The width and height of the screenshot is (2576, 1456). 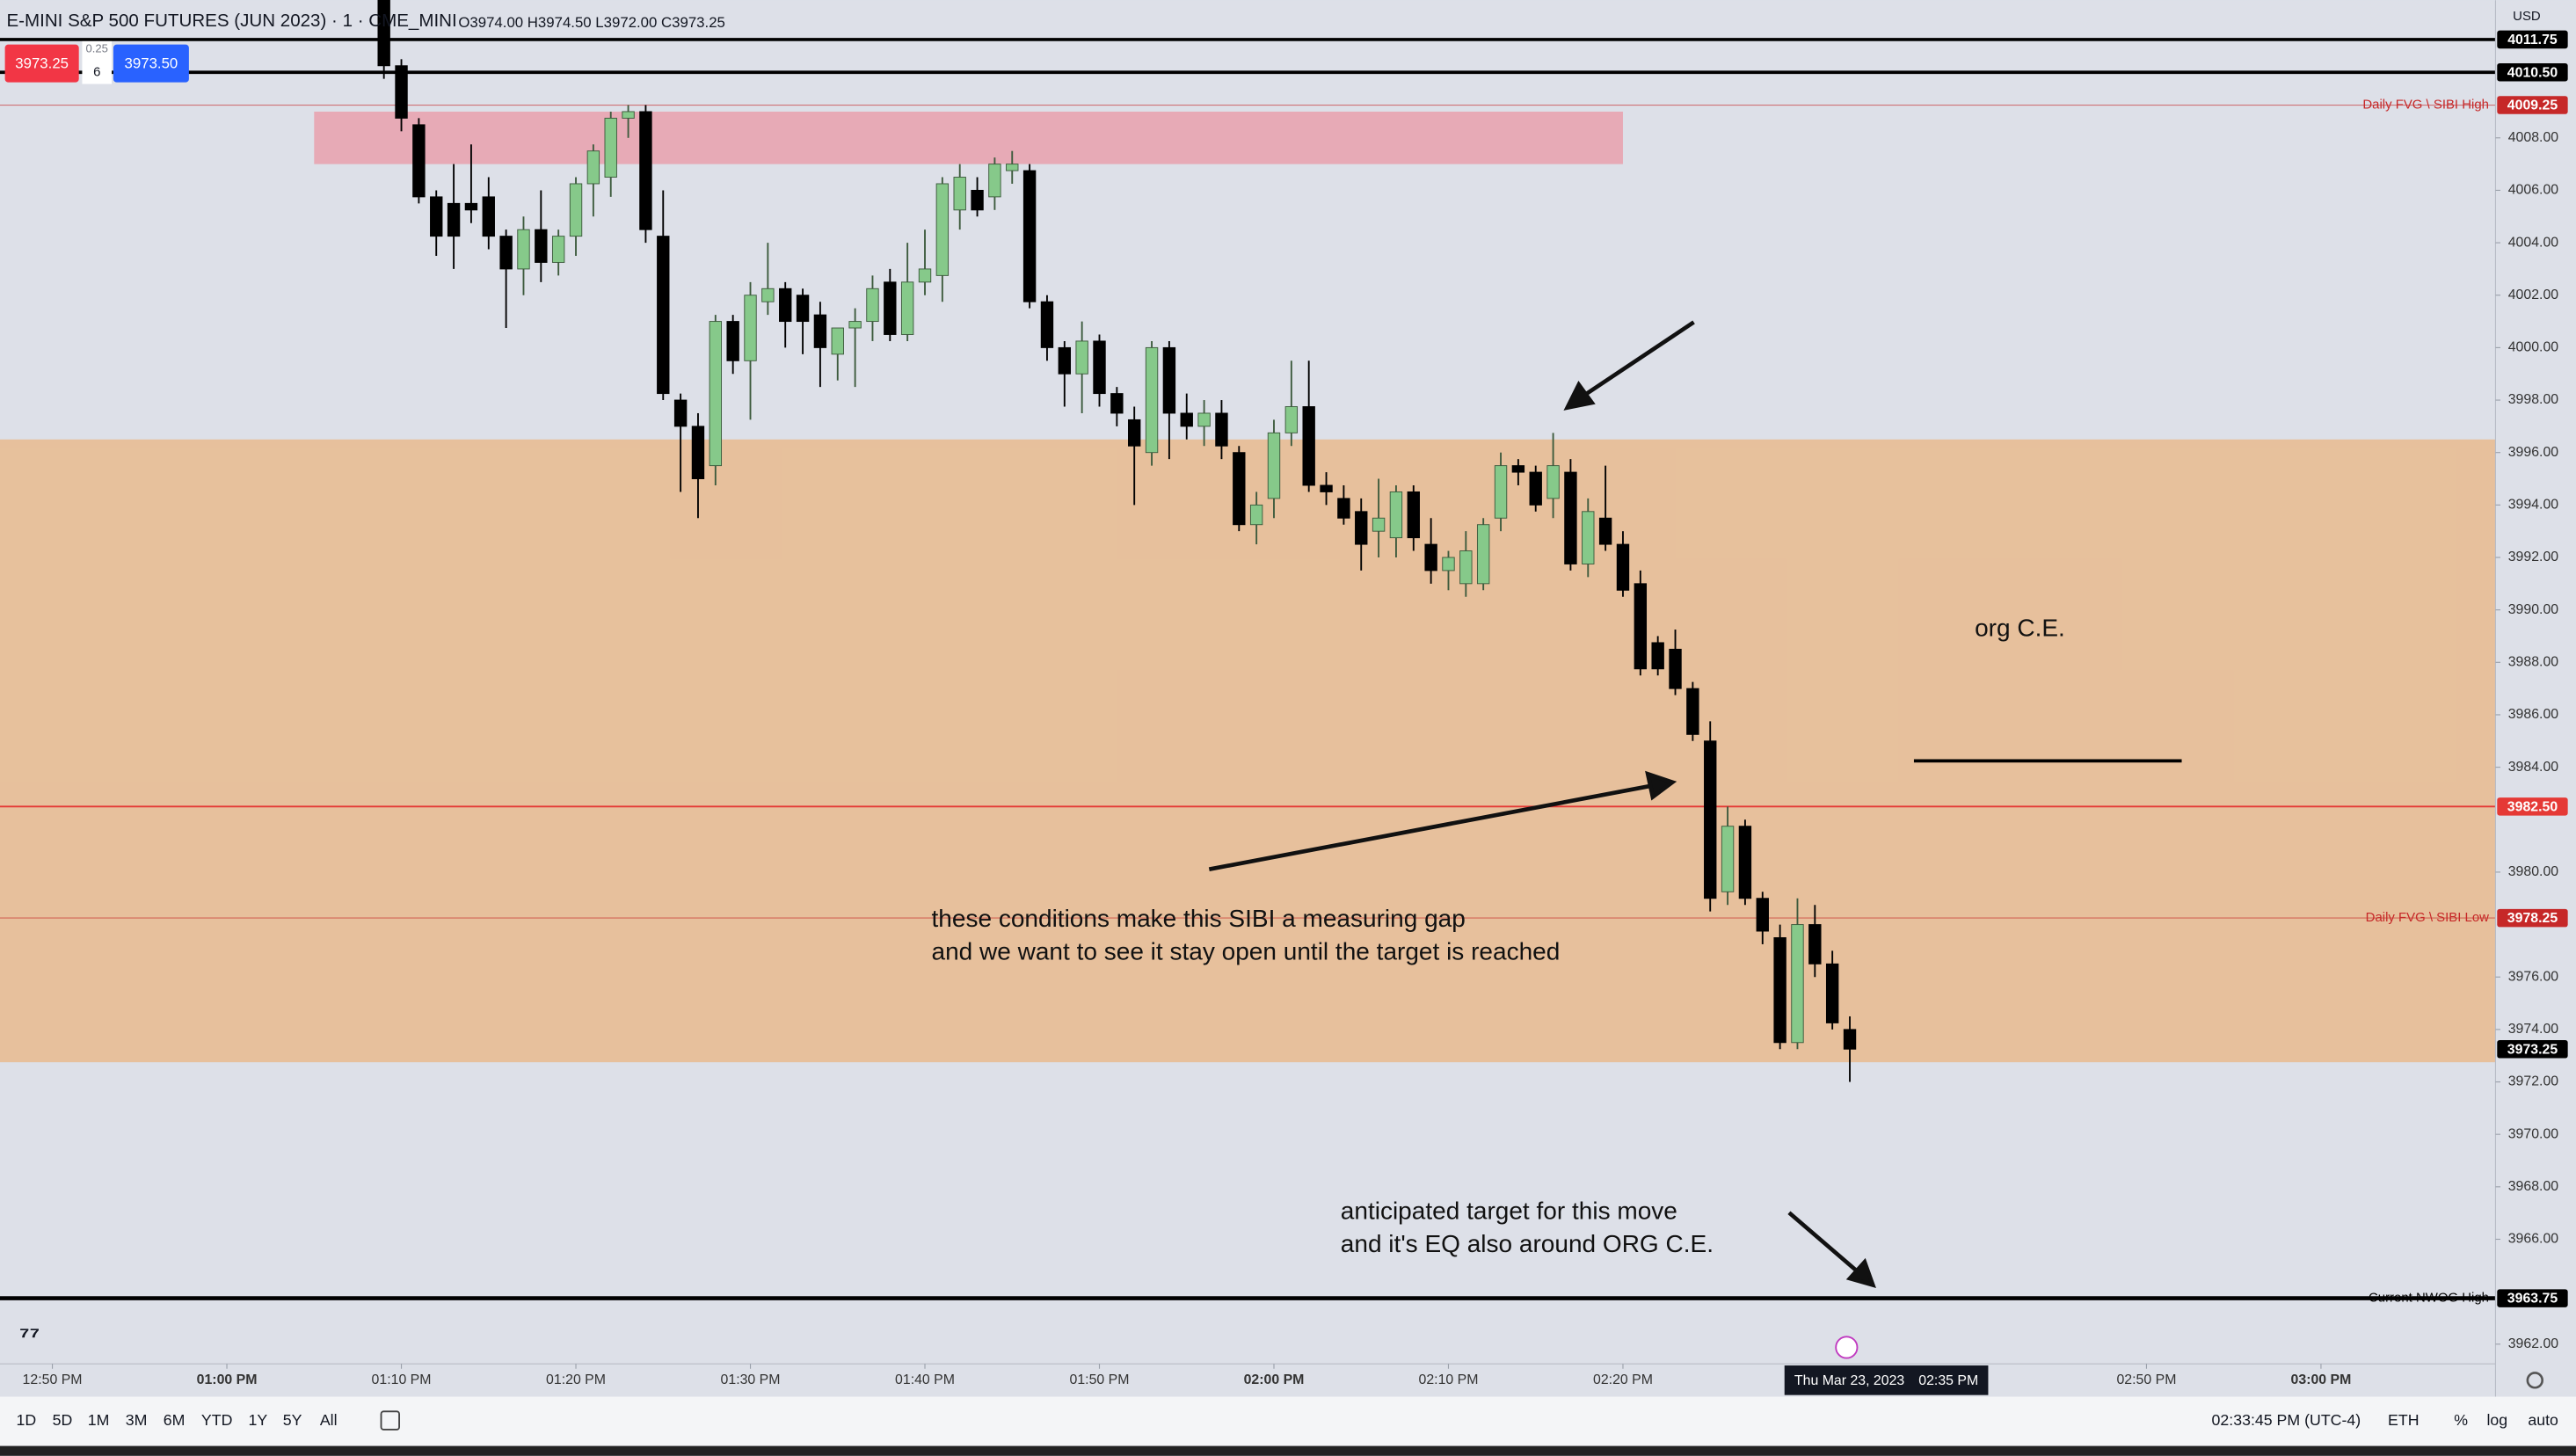 What do you see at coordinates (2321, 1379) in the screenshot?
I see `x-tick-label: 03:00 PM` at bounding box center [2321, 1379].